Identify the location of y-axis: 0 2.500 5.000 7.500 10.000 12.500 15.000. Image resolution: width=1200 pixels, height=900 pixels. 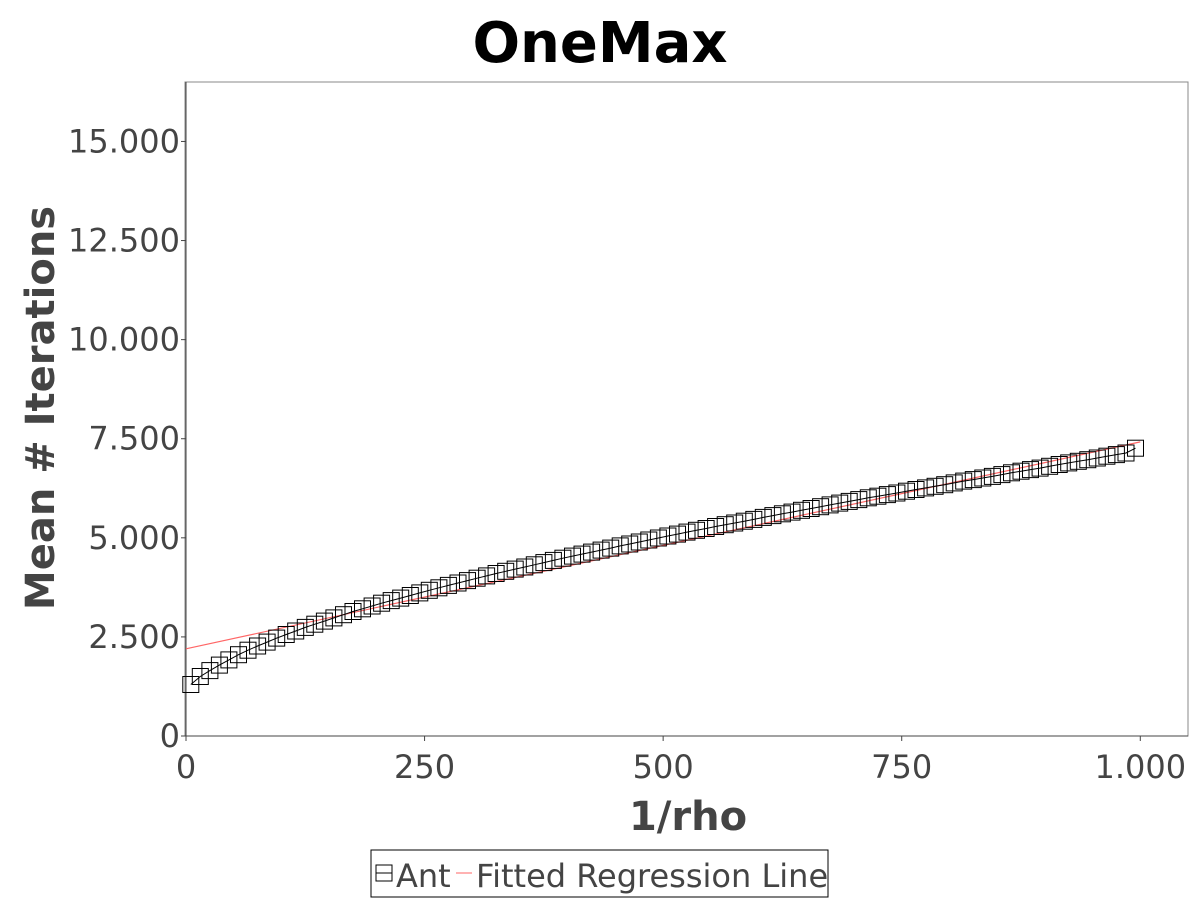
(127, 418).